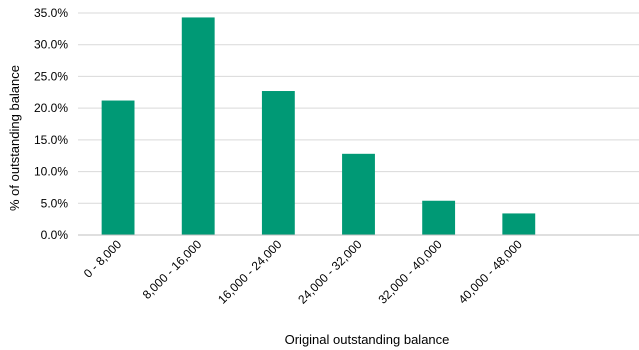 This screenshot has width=639, height=350. I want to click on x-tick-label: 32,000 - 40,000, so click(410, 272).